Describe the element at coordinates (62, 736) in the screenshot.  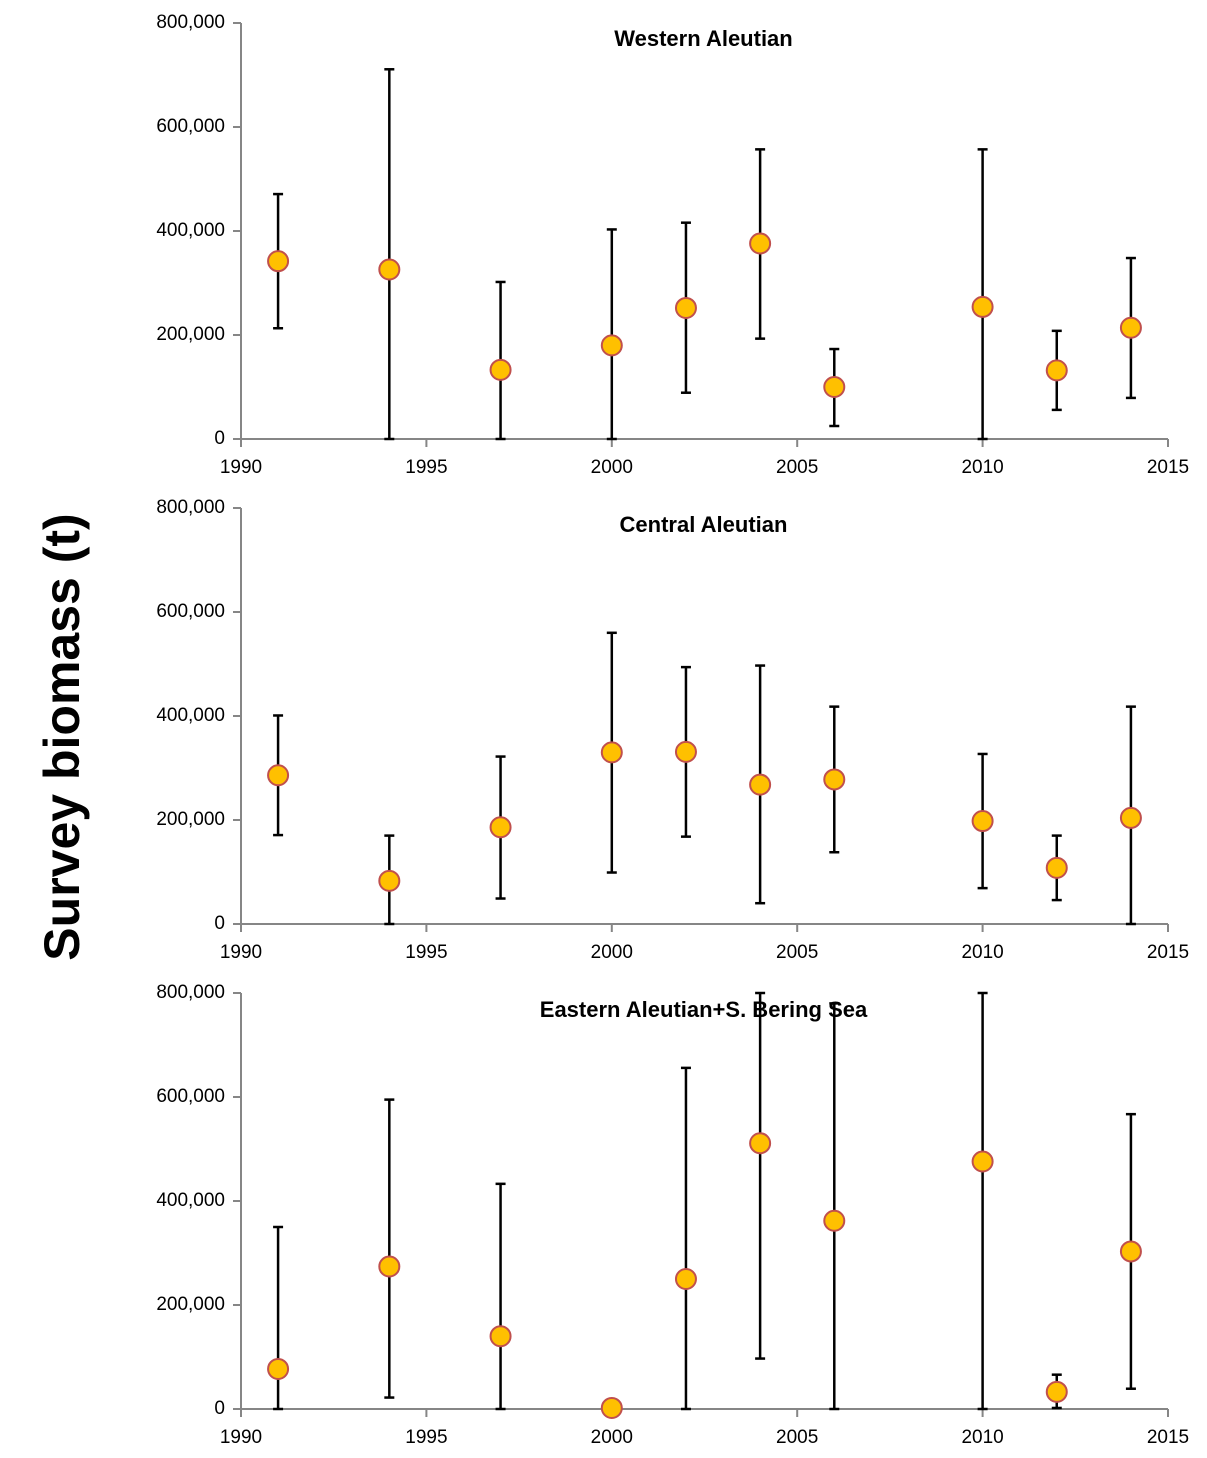
I see `y-axis-label: Survey biomass (t)` at that location.